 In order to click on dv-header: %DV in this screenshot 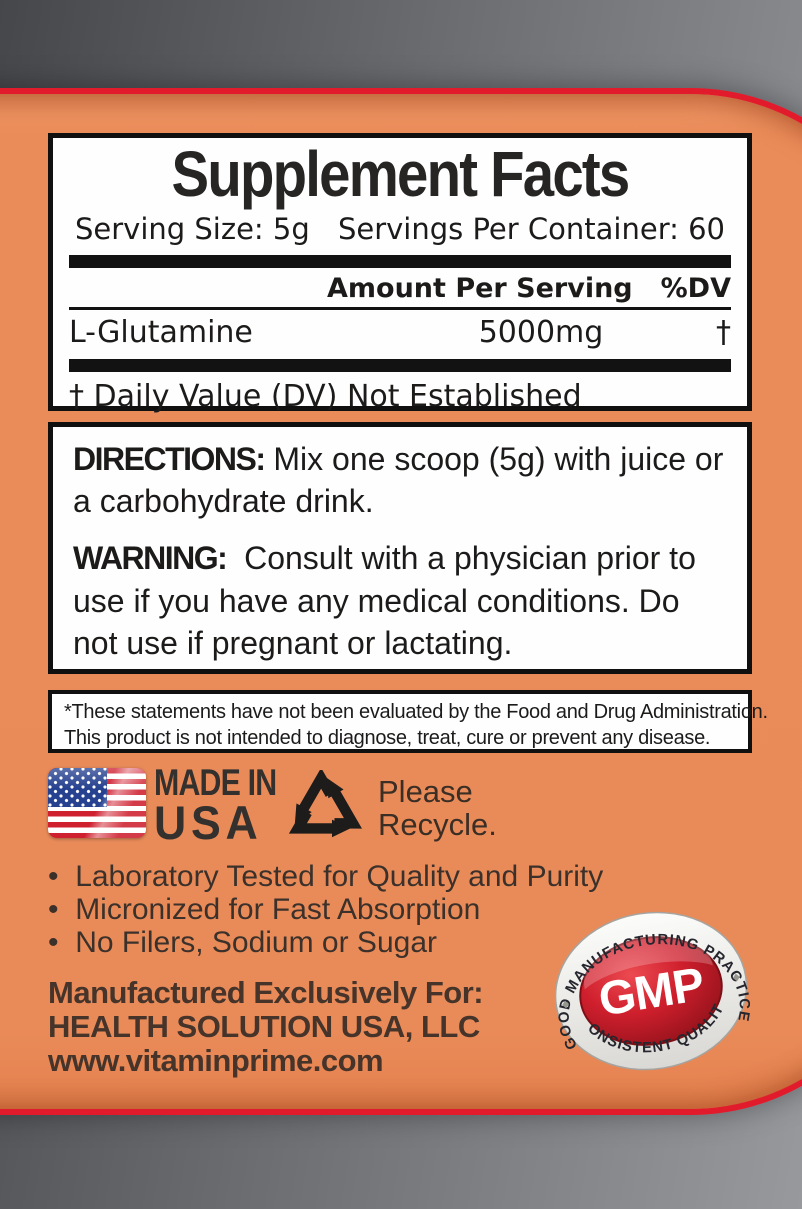, I will do `click(695, 289)`.